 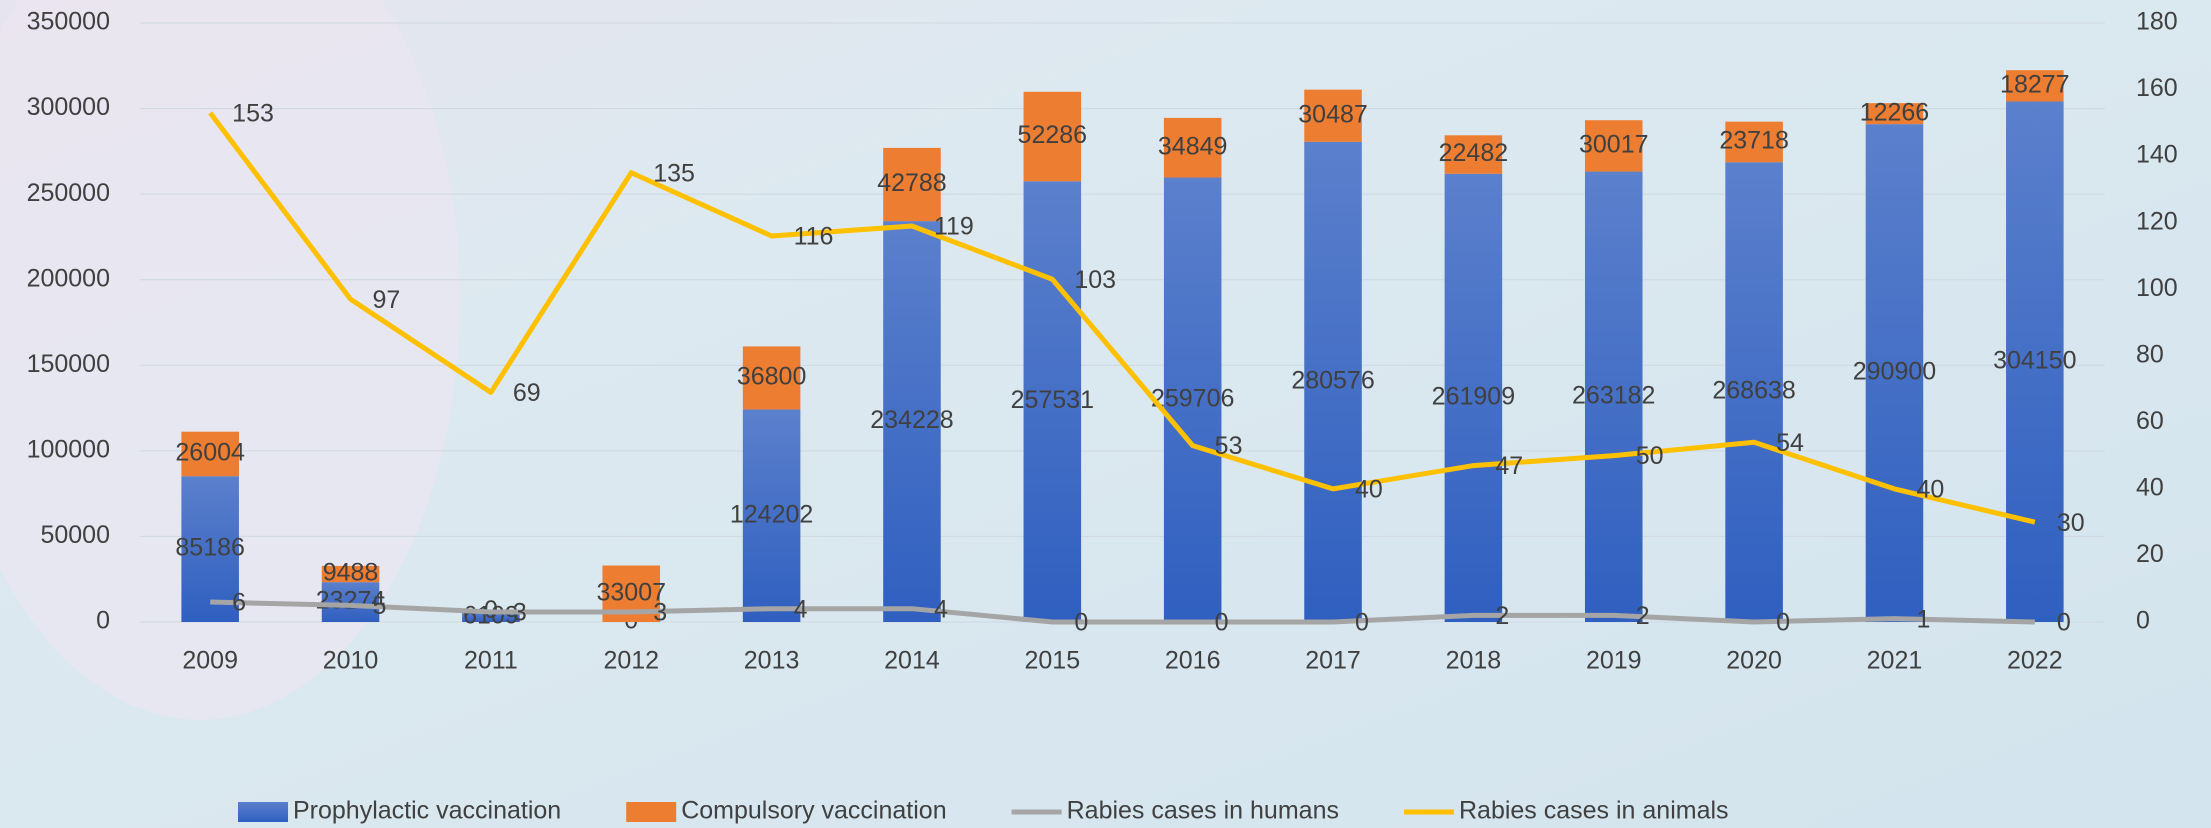 I want to click on legend-label: Compulsory vaccination, so click(x=813, y=811).